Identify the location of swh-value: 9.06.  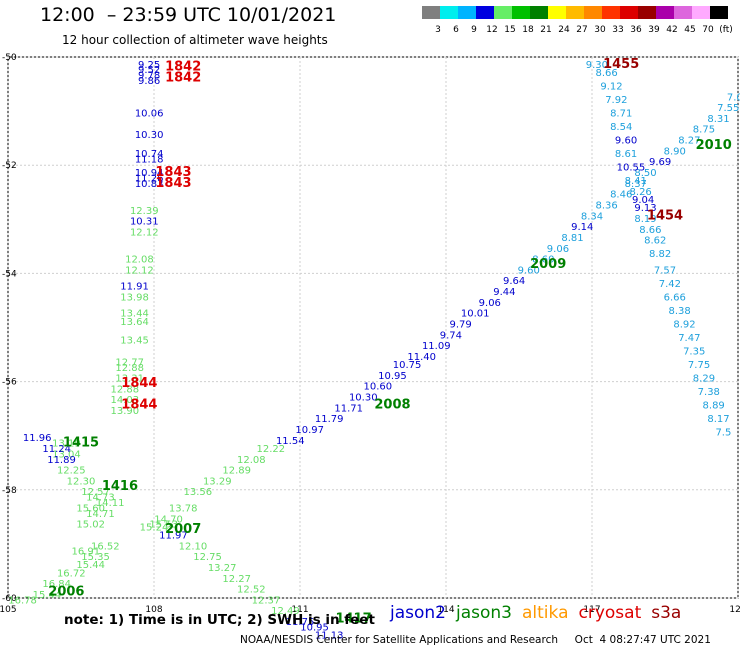
(558, 249).